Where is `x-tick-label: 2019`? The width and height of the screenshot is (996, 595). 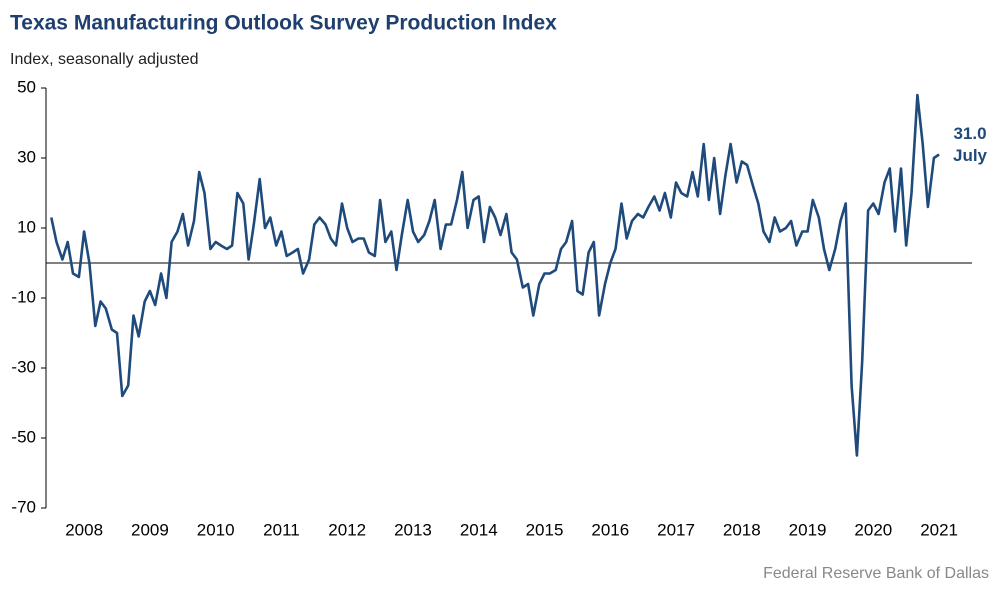
x-tick-label: 2019 is located at coordinates (808, 529).